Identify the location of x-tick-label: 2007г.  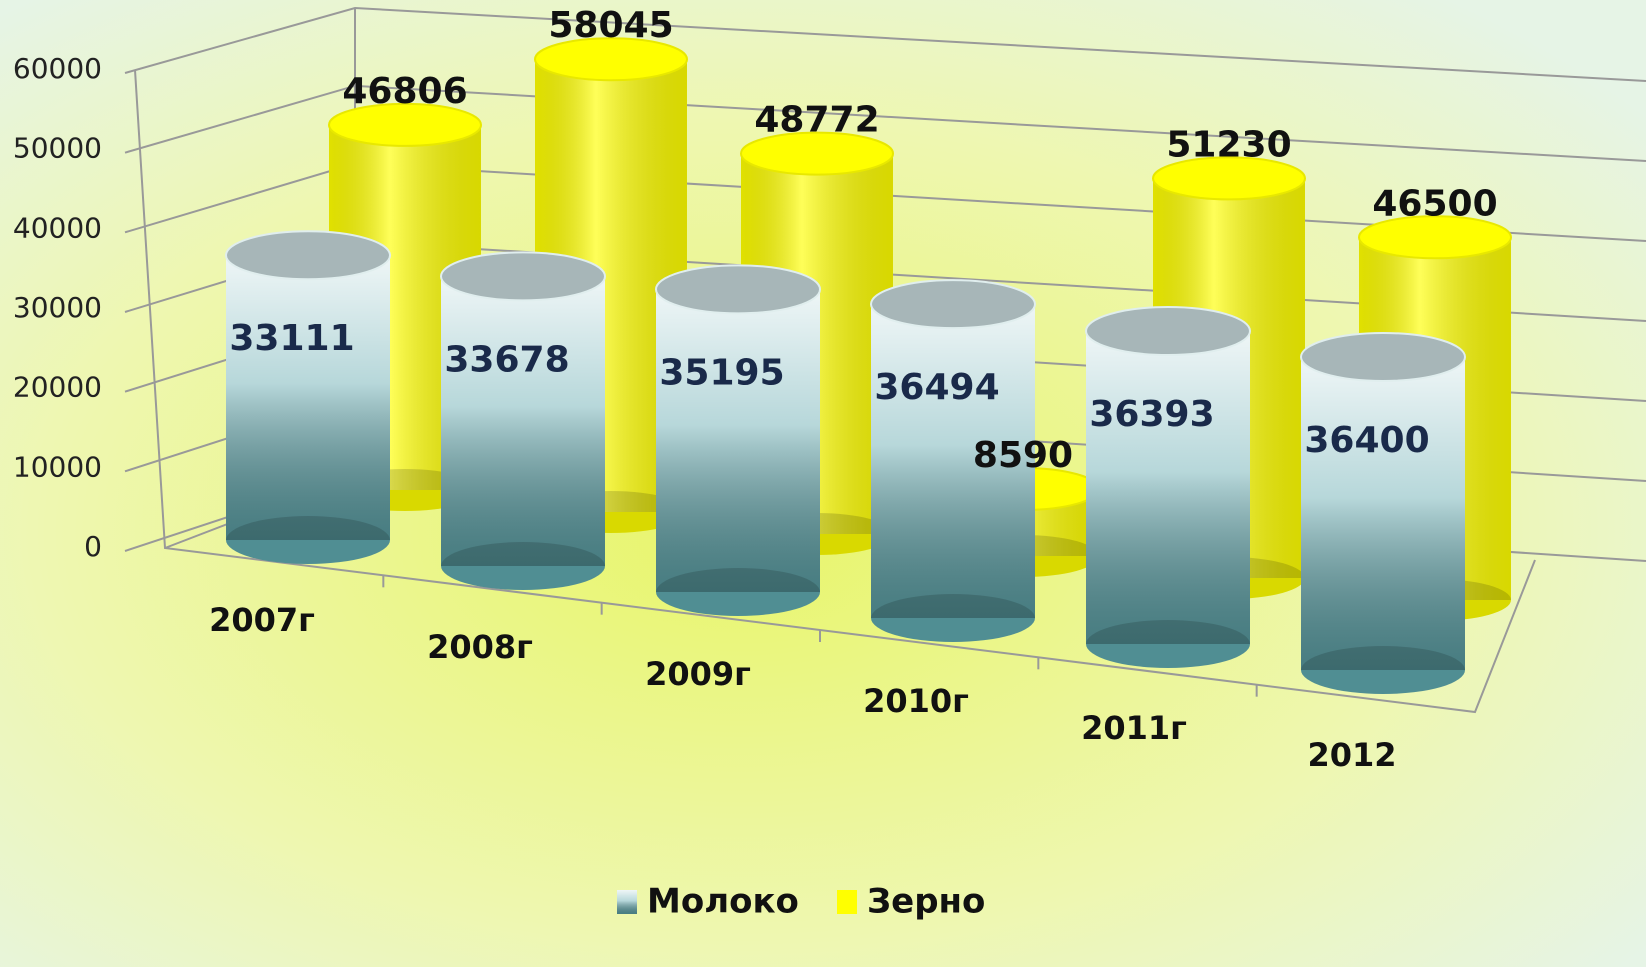
(262, 620).